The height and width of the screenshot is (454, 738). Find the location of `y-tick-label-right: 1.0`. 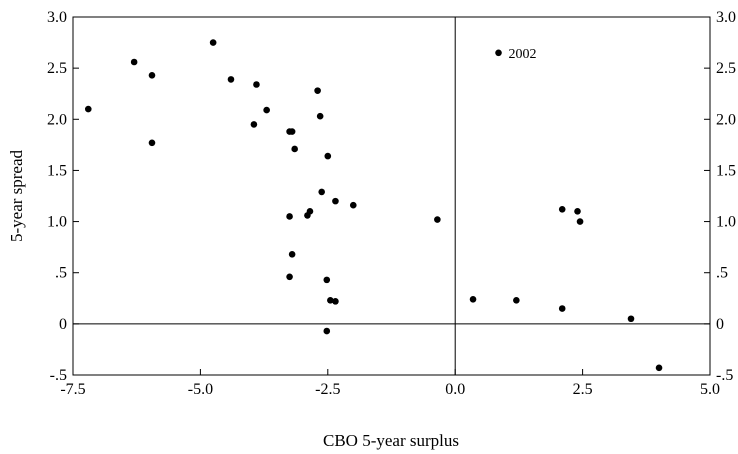

y-tick-label-right: 1.0 is located at coordinates (726, 222).